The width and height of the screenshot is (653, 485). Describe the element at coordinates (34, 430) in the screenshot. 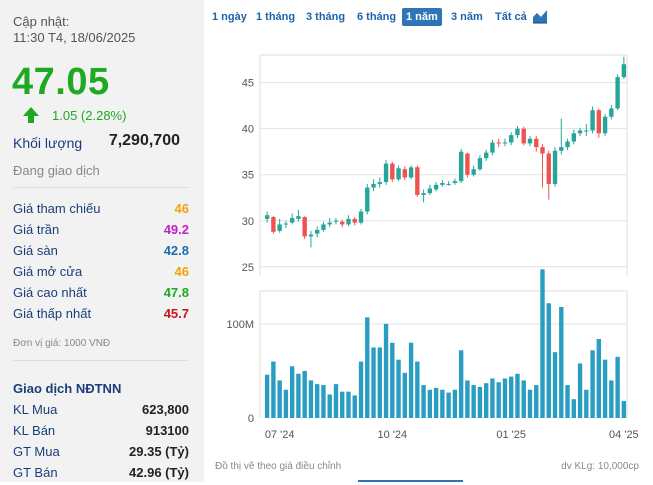

I see `foreign-stat-label: KL Bán` at that location.